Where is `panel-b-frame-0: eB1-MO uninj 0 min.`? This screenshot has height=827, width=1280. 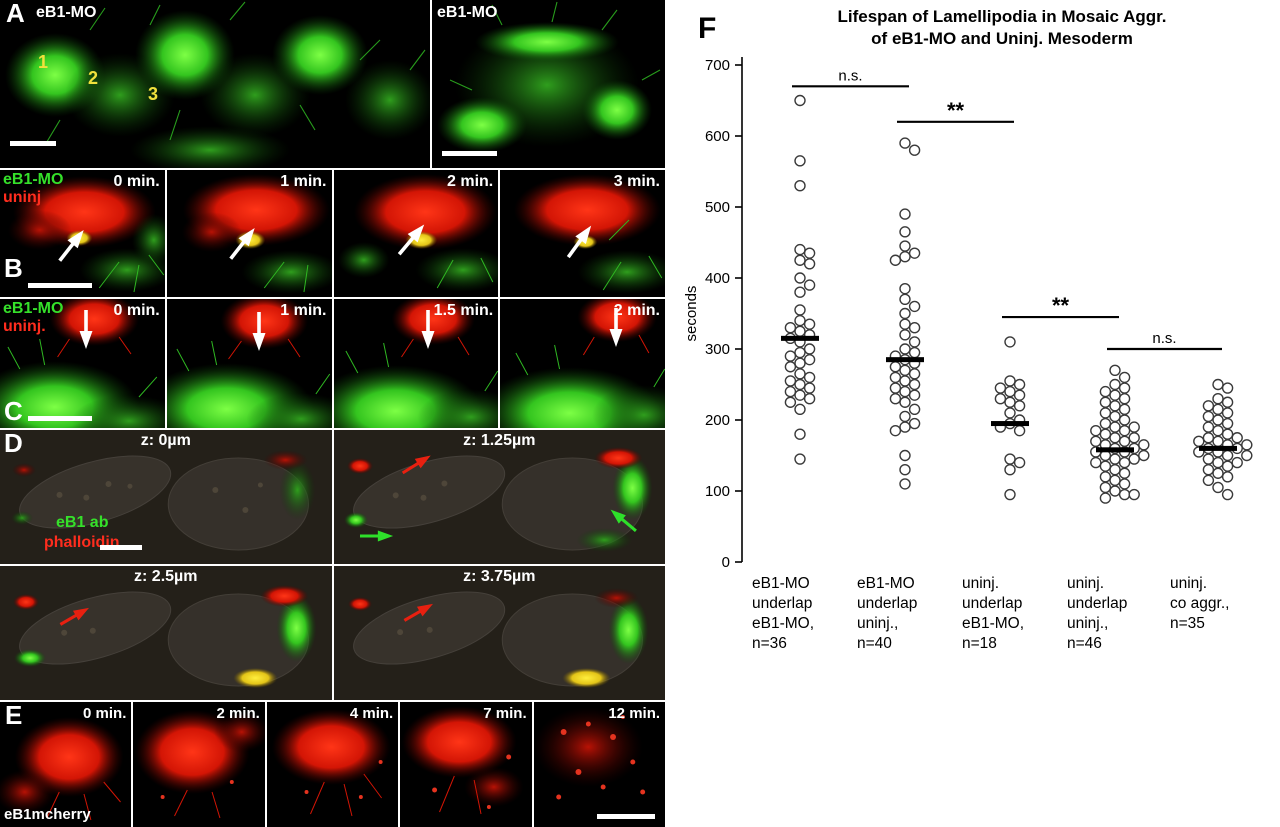
panel-b-frame-0: eB1-MO uninj 0 min. is located at coordinates (82, 233).